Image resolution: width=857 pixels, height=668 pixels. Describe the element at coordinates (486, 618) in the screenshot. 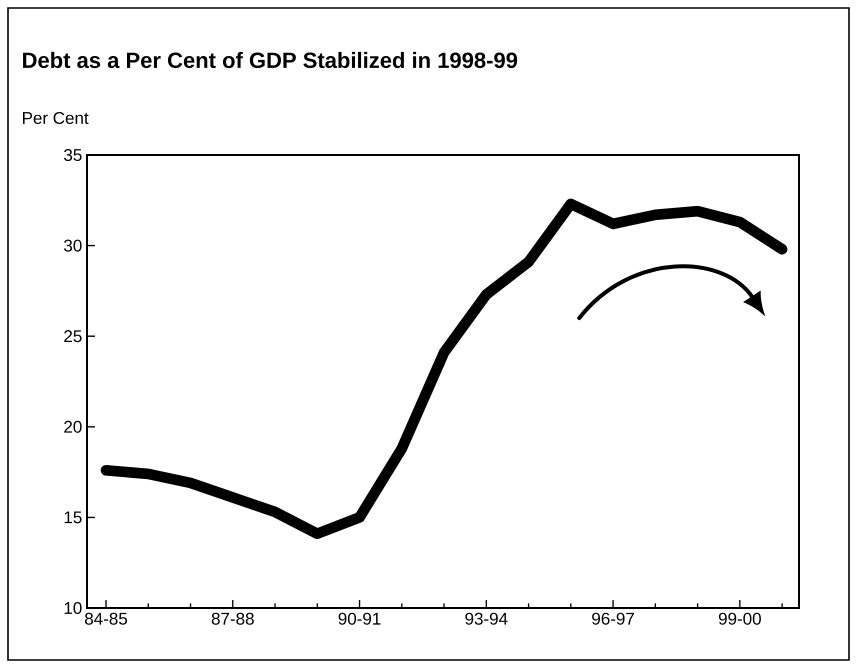

I see `x-tick-label: 93-94` at that location.